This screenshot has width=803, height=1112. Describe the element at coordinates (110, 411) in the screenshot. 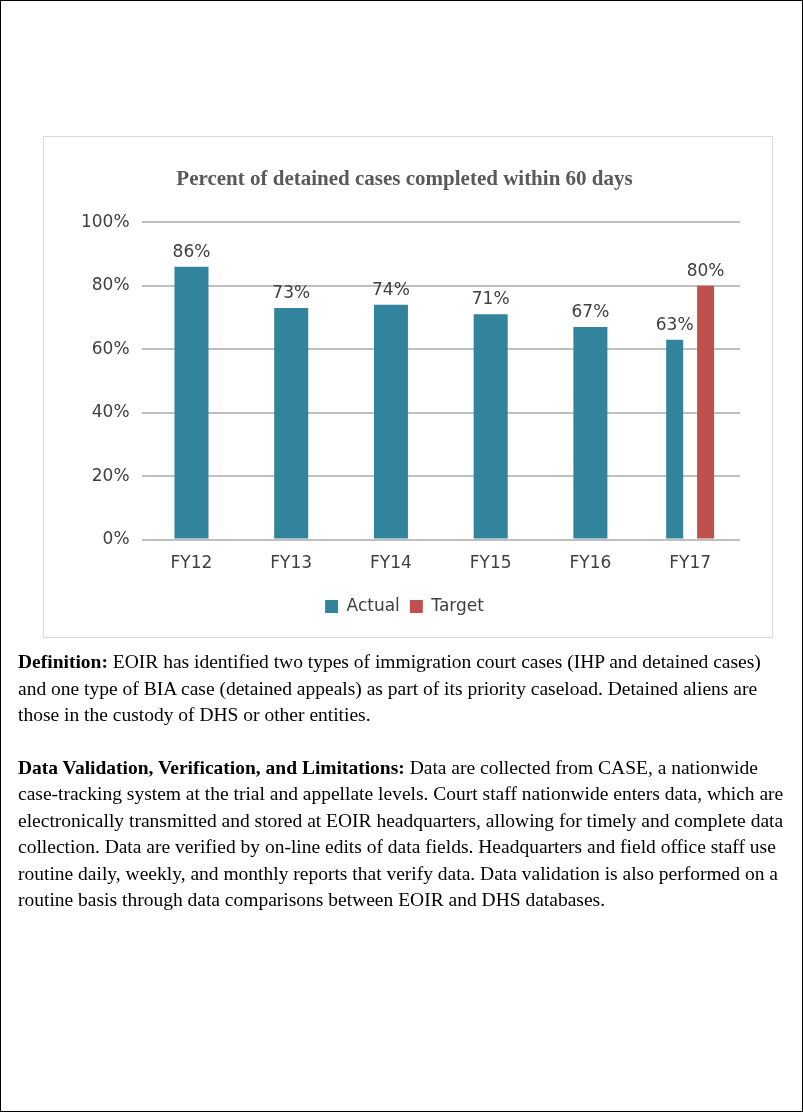

I see `y-tick-label: 40%` at that location.